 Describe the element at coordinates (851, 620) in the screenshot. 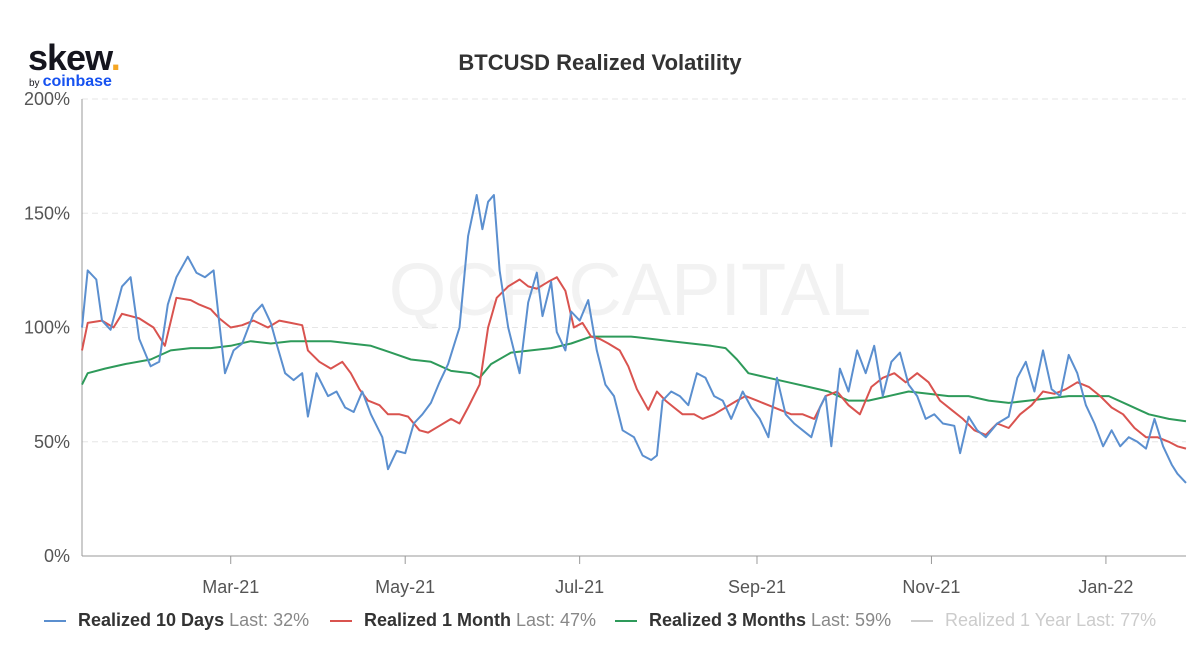

I see `legend-last-value: Last: 59%` at that location.